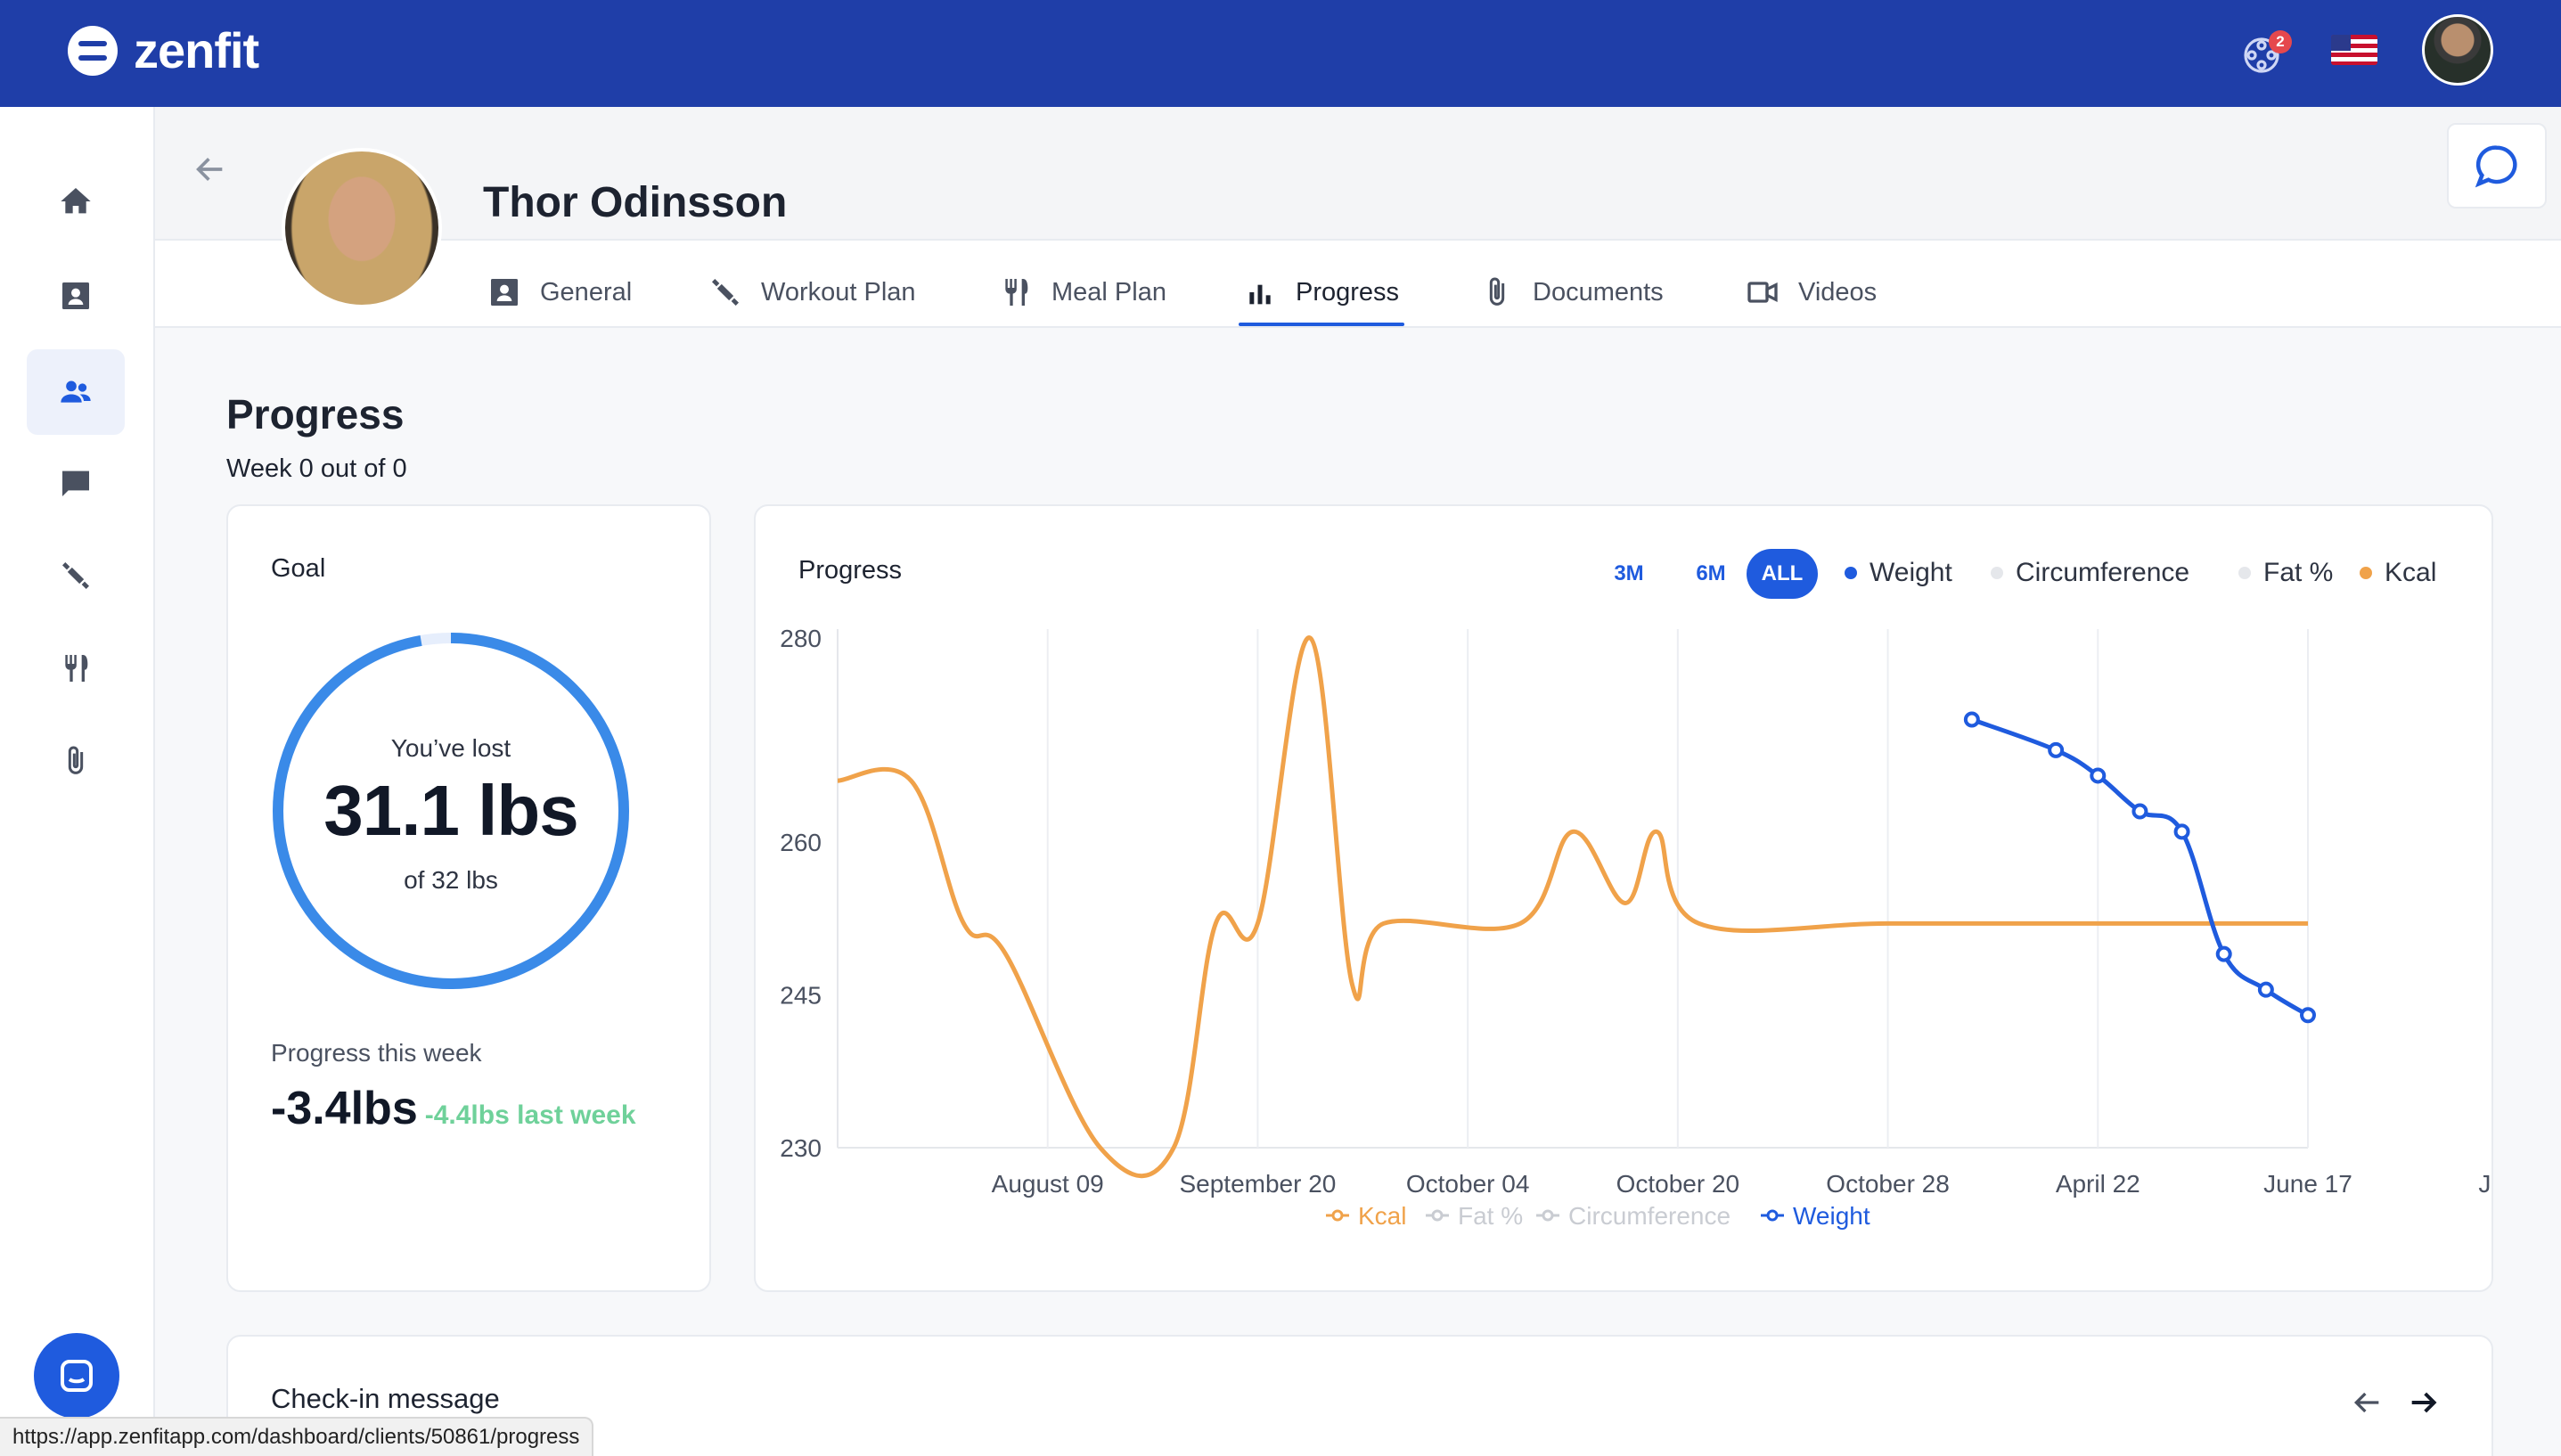  Describe the element at coordinates (2411, 573) in the screenshot. I see `legend-label: Kcal` at that location.